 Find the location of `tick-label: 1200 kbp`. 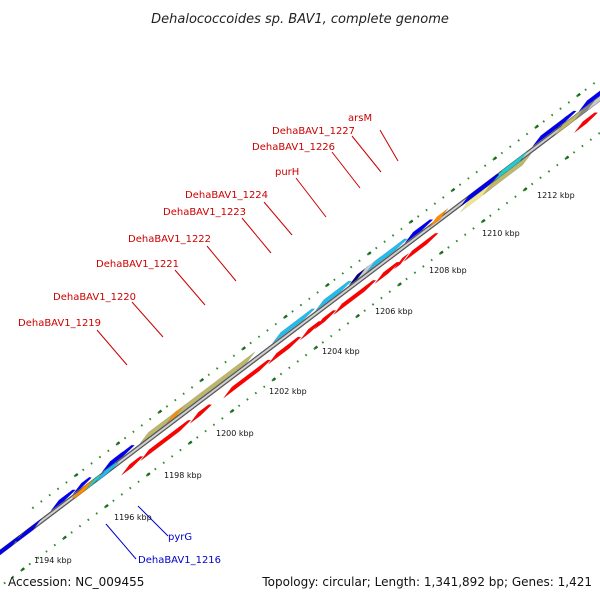

tick-label: 1200 kbp is located at coordinates (235, 433).